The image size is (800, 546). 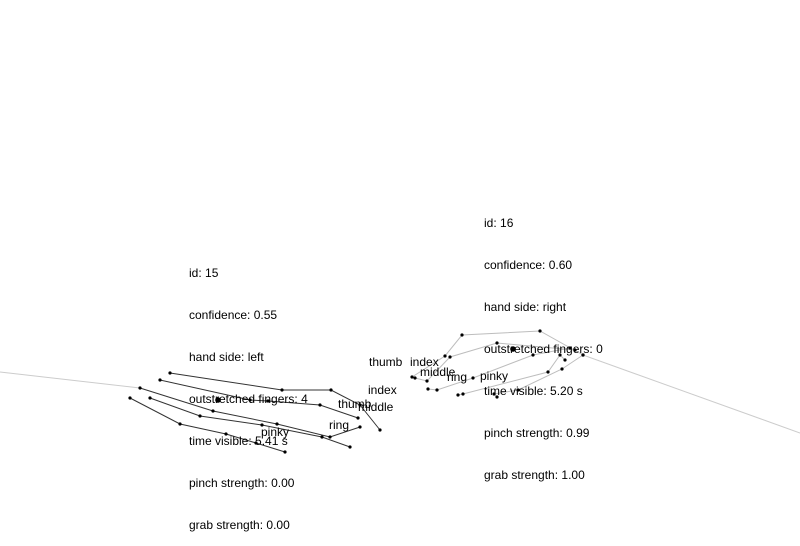 I want to click on confidence-line: confidence: 0.60, so click(x=528, y=265).